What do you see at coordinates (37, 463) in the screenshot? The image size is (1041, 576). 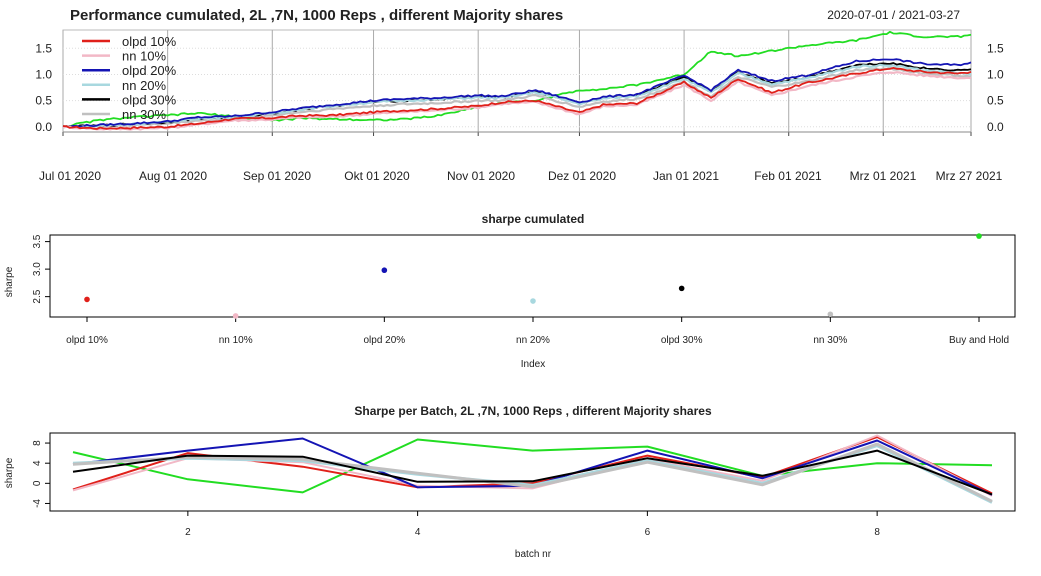 I see `sharpe-batch-y-tick-label: 4` at bounding box center [37, 463].